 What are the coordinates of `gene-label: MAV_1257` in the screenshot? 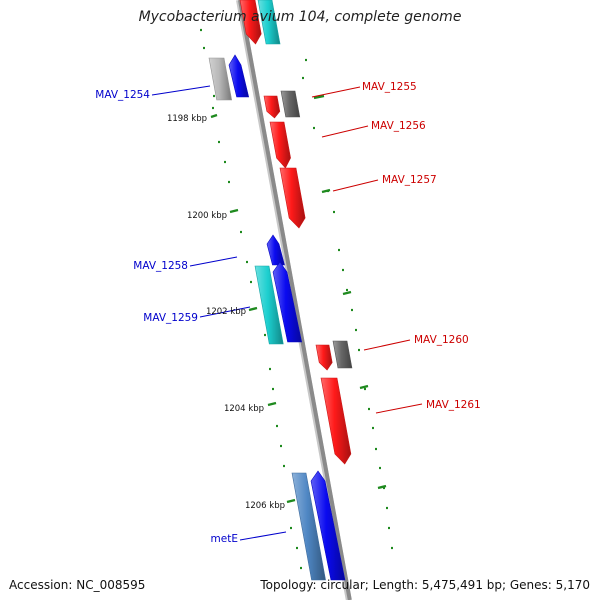 It's located at (409, 180).